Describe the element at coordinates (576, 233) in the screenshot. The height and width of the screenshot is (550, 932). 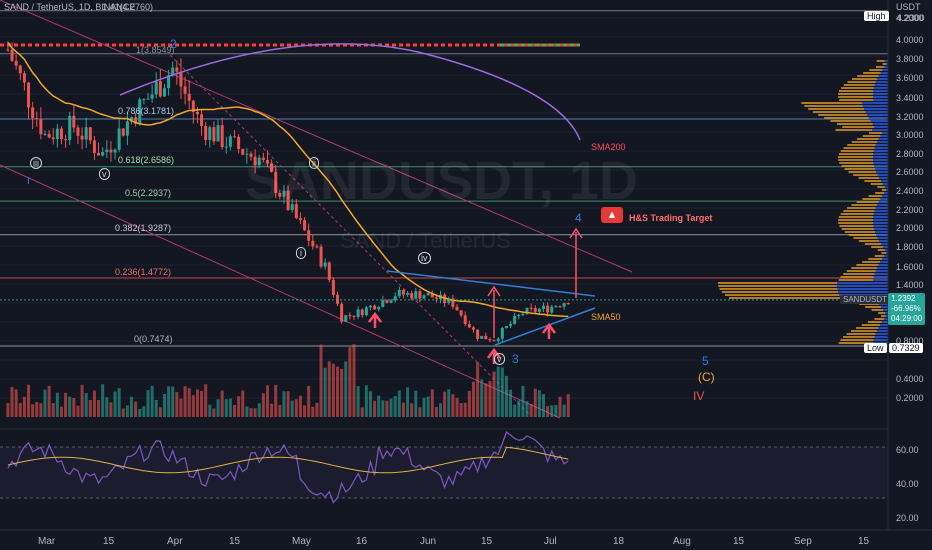
I see `target-arrow-head` at that location.